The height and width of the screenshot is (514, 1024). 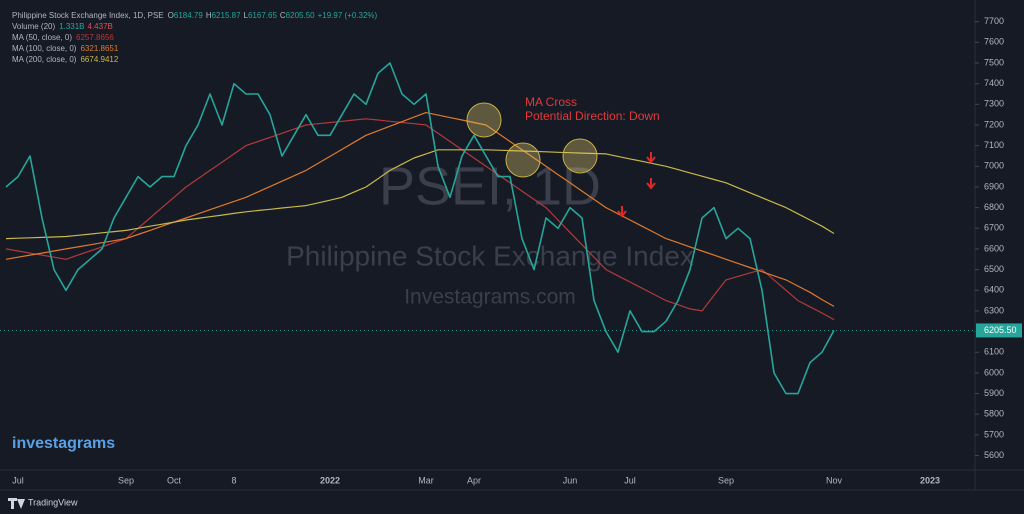 I want to click on x-tick-label: Apr, so click(x=474, y=480).